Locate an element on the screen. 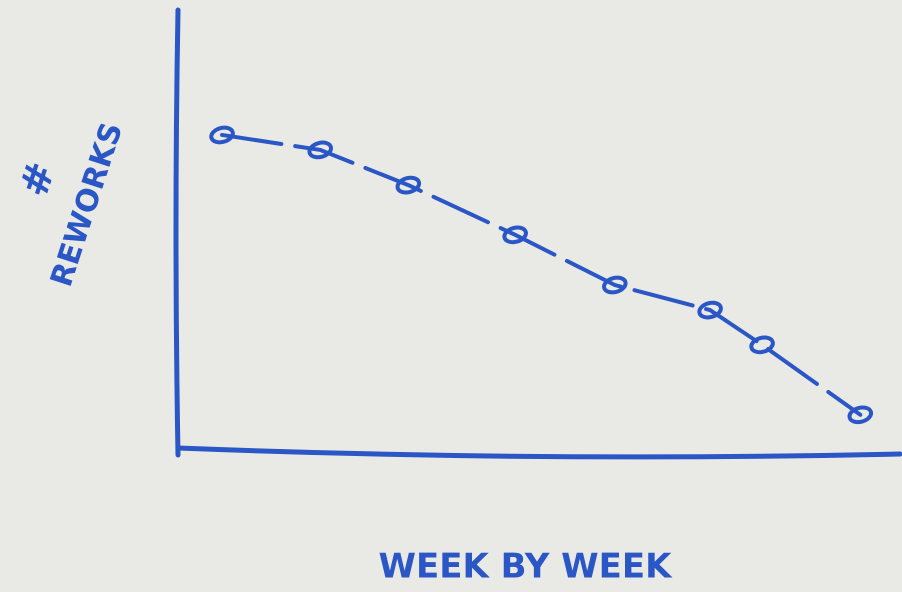  x-label: WEEK BY WEEK is located at coordinates (526, 567).